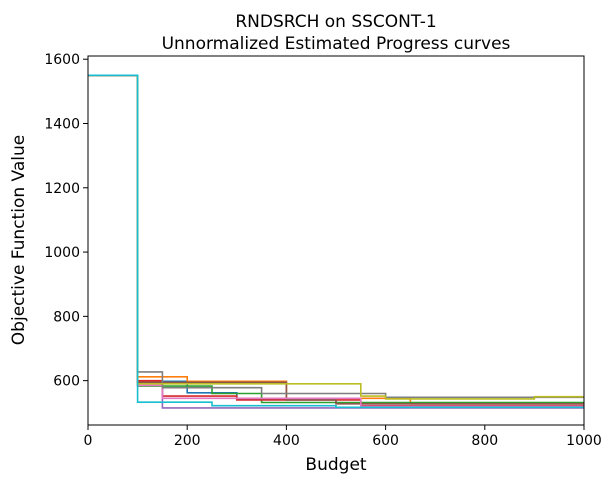 The image size is (614, 484). What do you see at coordinates (62, 189) in the screenshot?
I see `y-tick-label: 1200` at bounding box center [62, 189].